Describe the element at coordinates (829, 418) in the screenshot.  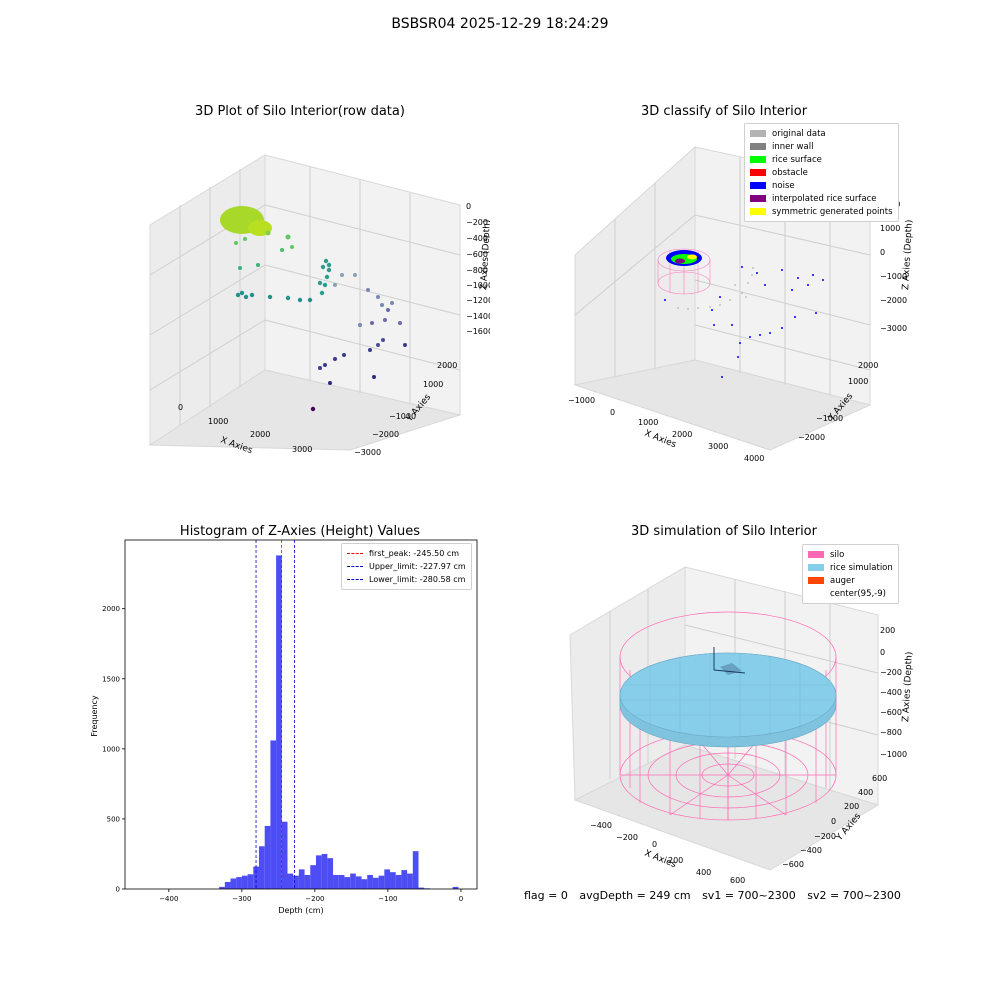
I see `classify-ytick-label: −1000` at that location.